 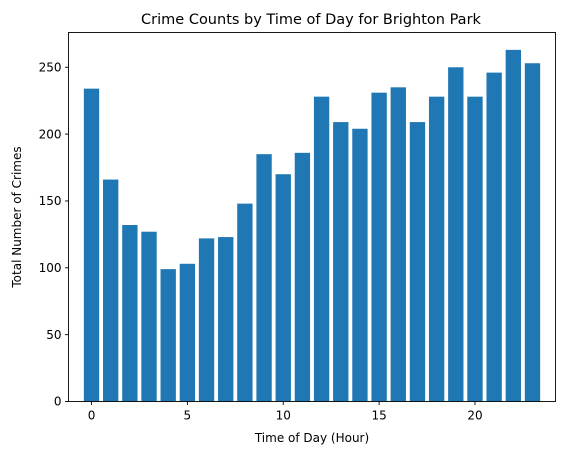 What do you see at coordinates (50, 134) in the screenshot?
I see `y-tick-label: 200` at bounding box center [50, 134].